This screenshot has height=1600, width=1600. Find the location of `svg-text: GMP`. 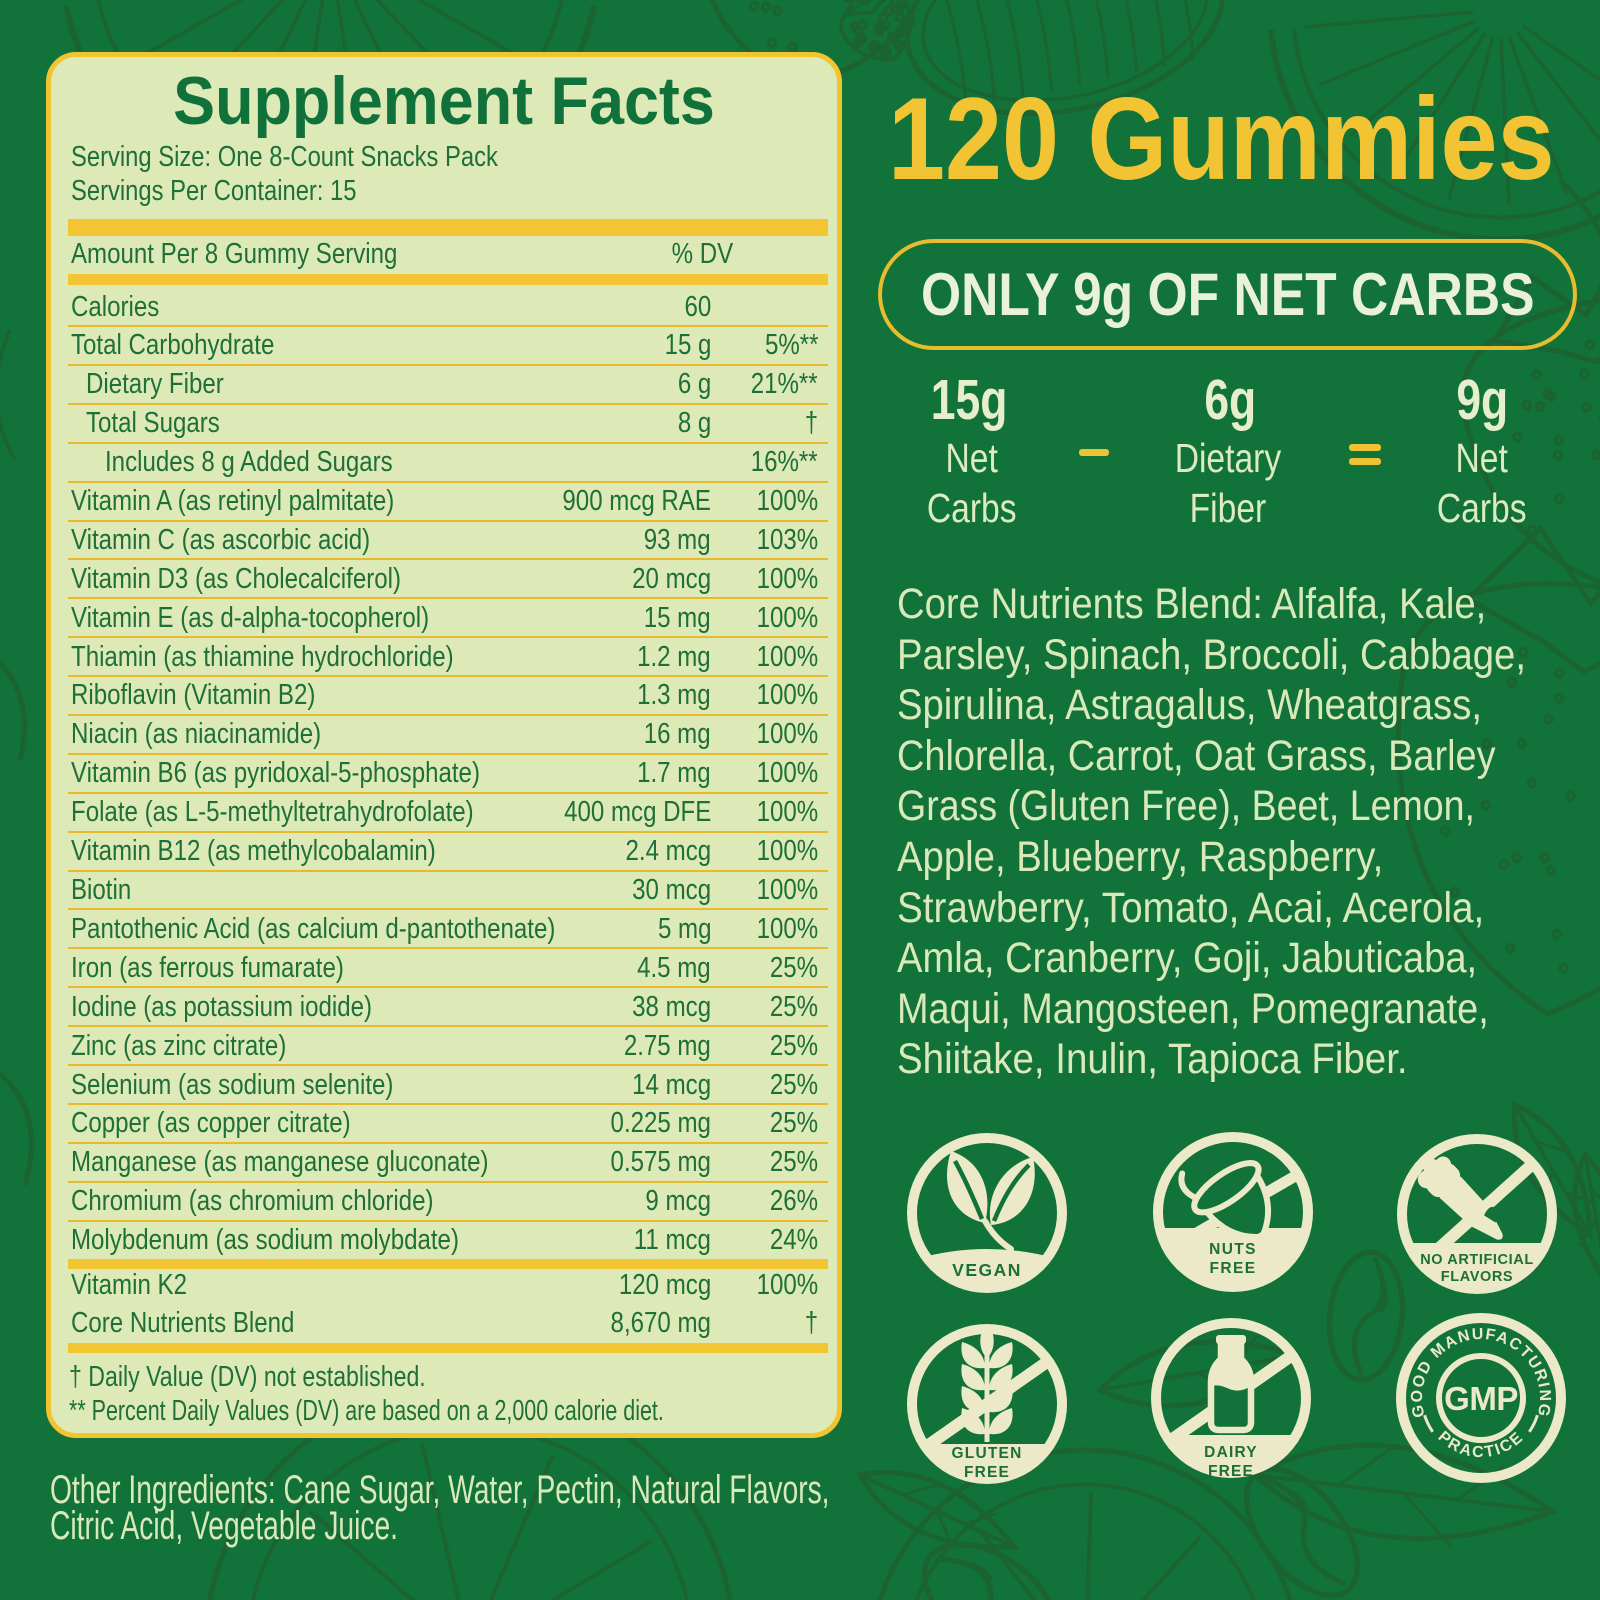

svg-text: GMP is located at coordinates (1481, 1398).